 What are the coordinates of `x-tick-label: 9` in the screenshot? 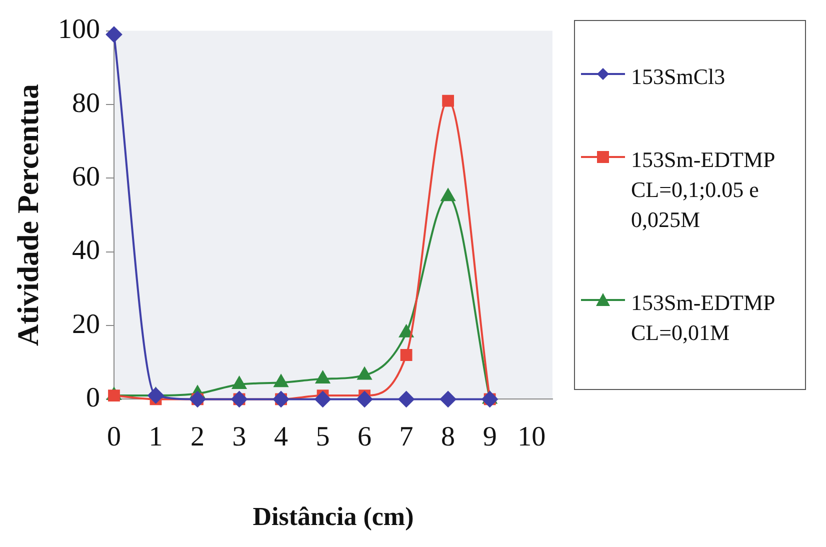 It's located at (489, 436).